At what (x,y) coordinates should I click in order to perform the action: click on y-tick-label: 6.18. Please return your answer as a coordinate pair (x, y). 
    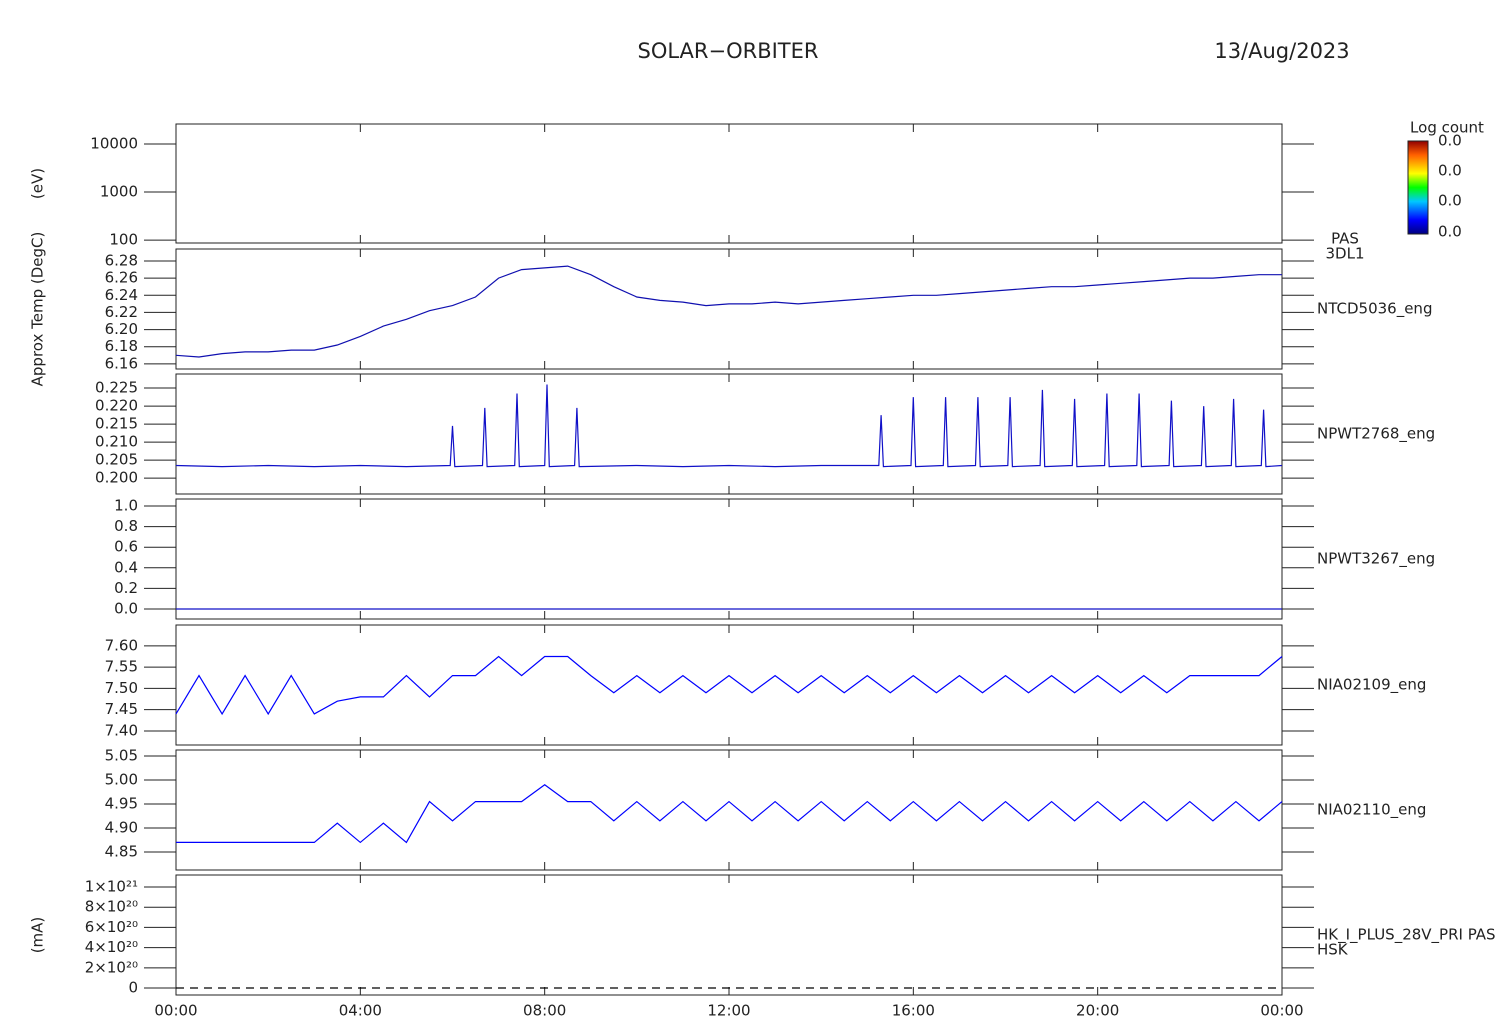
    Looking at the image, I should click on (121, 346).